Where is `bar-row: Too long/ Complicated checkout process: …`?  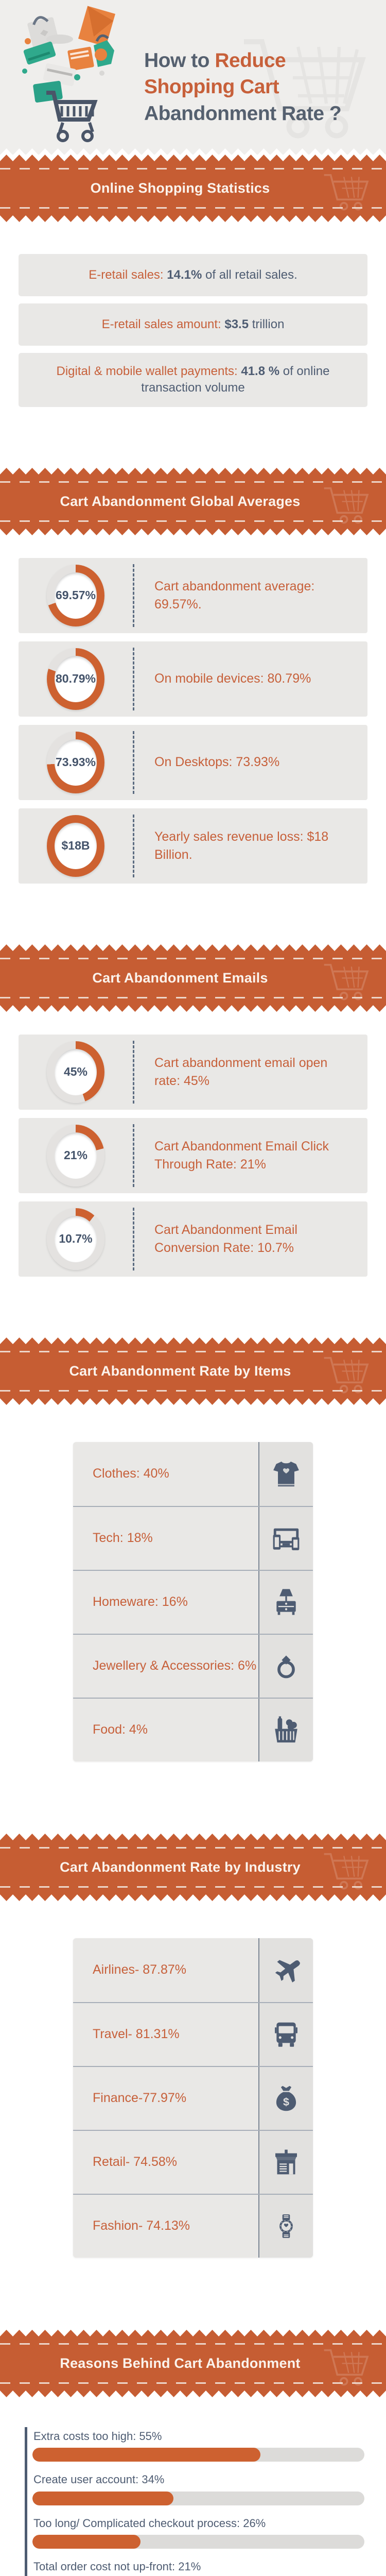 bar-row: Too long/ Complicated checkout process: … is located at coordinates (198, 2532).